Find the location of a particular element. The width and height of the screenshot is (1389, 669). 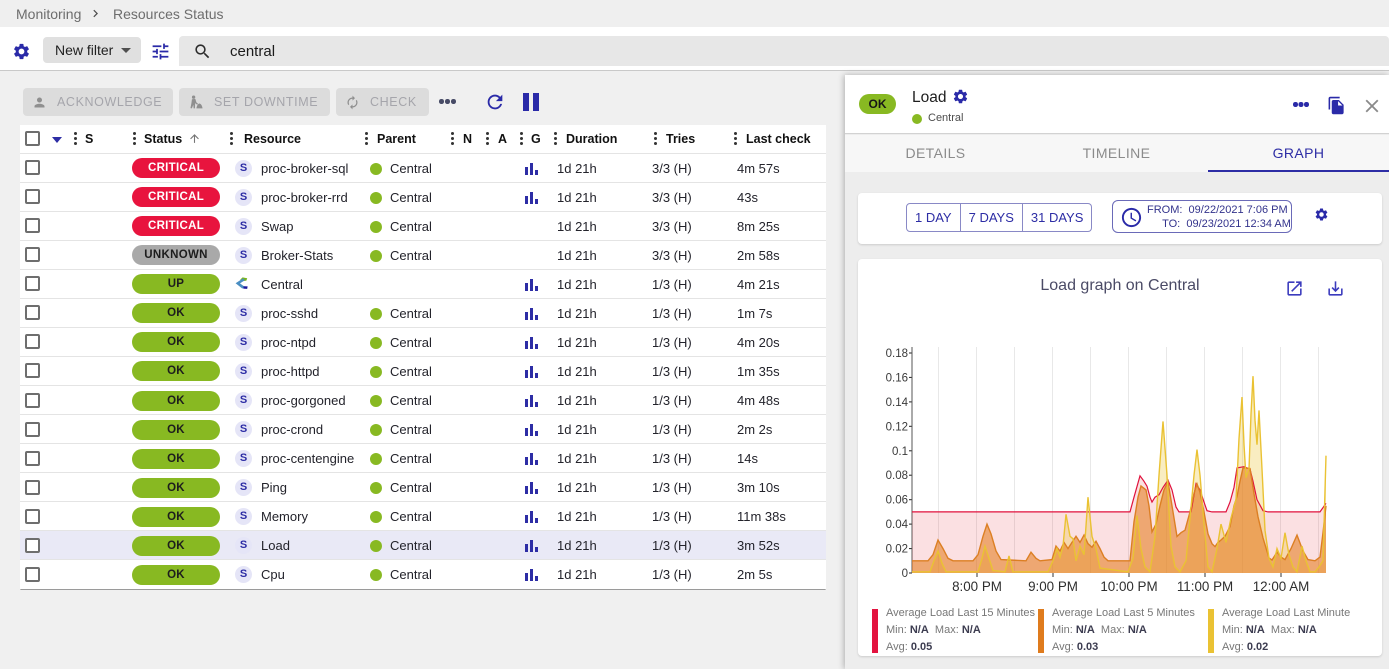

svg-text: 10:00 PM is located at coordinates (1128, 586).